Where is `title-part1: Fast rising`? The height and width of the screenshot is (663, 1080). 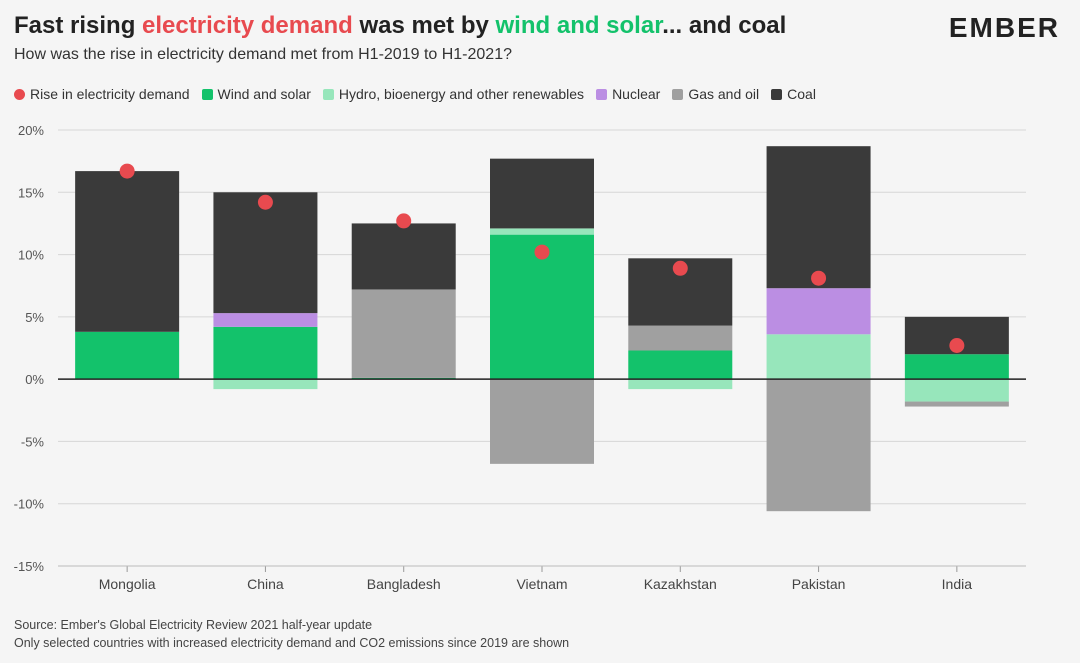
title-part1: Fast rising is located at coordinates (78, 25).